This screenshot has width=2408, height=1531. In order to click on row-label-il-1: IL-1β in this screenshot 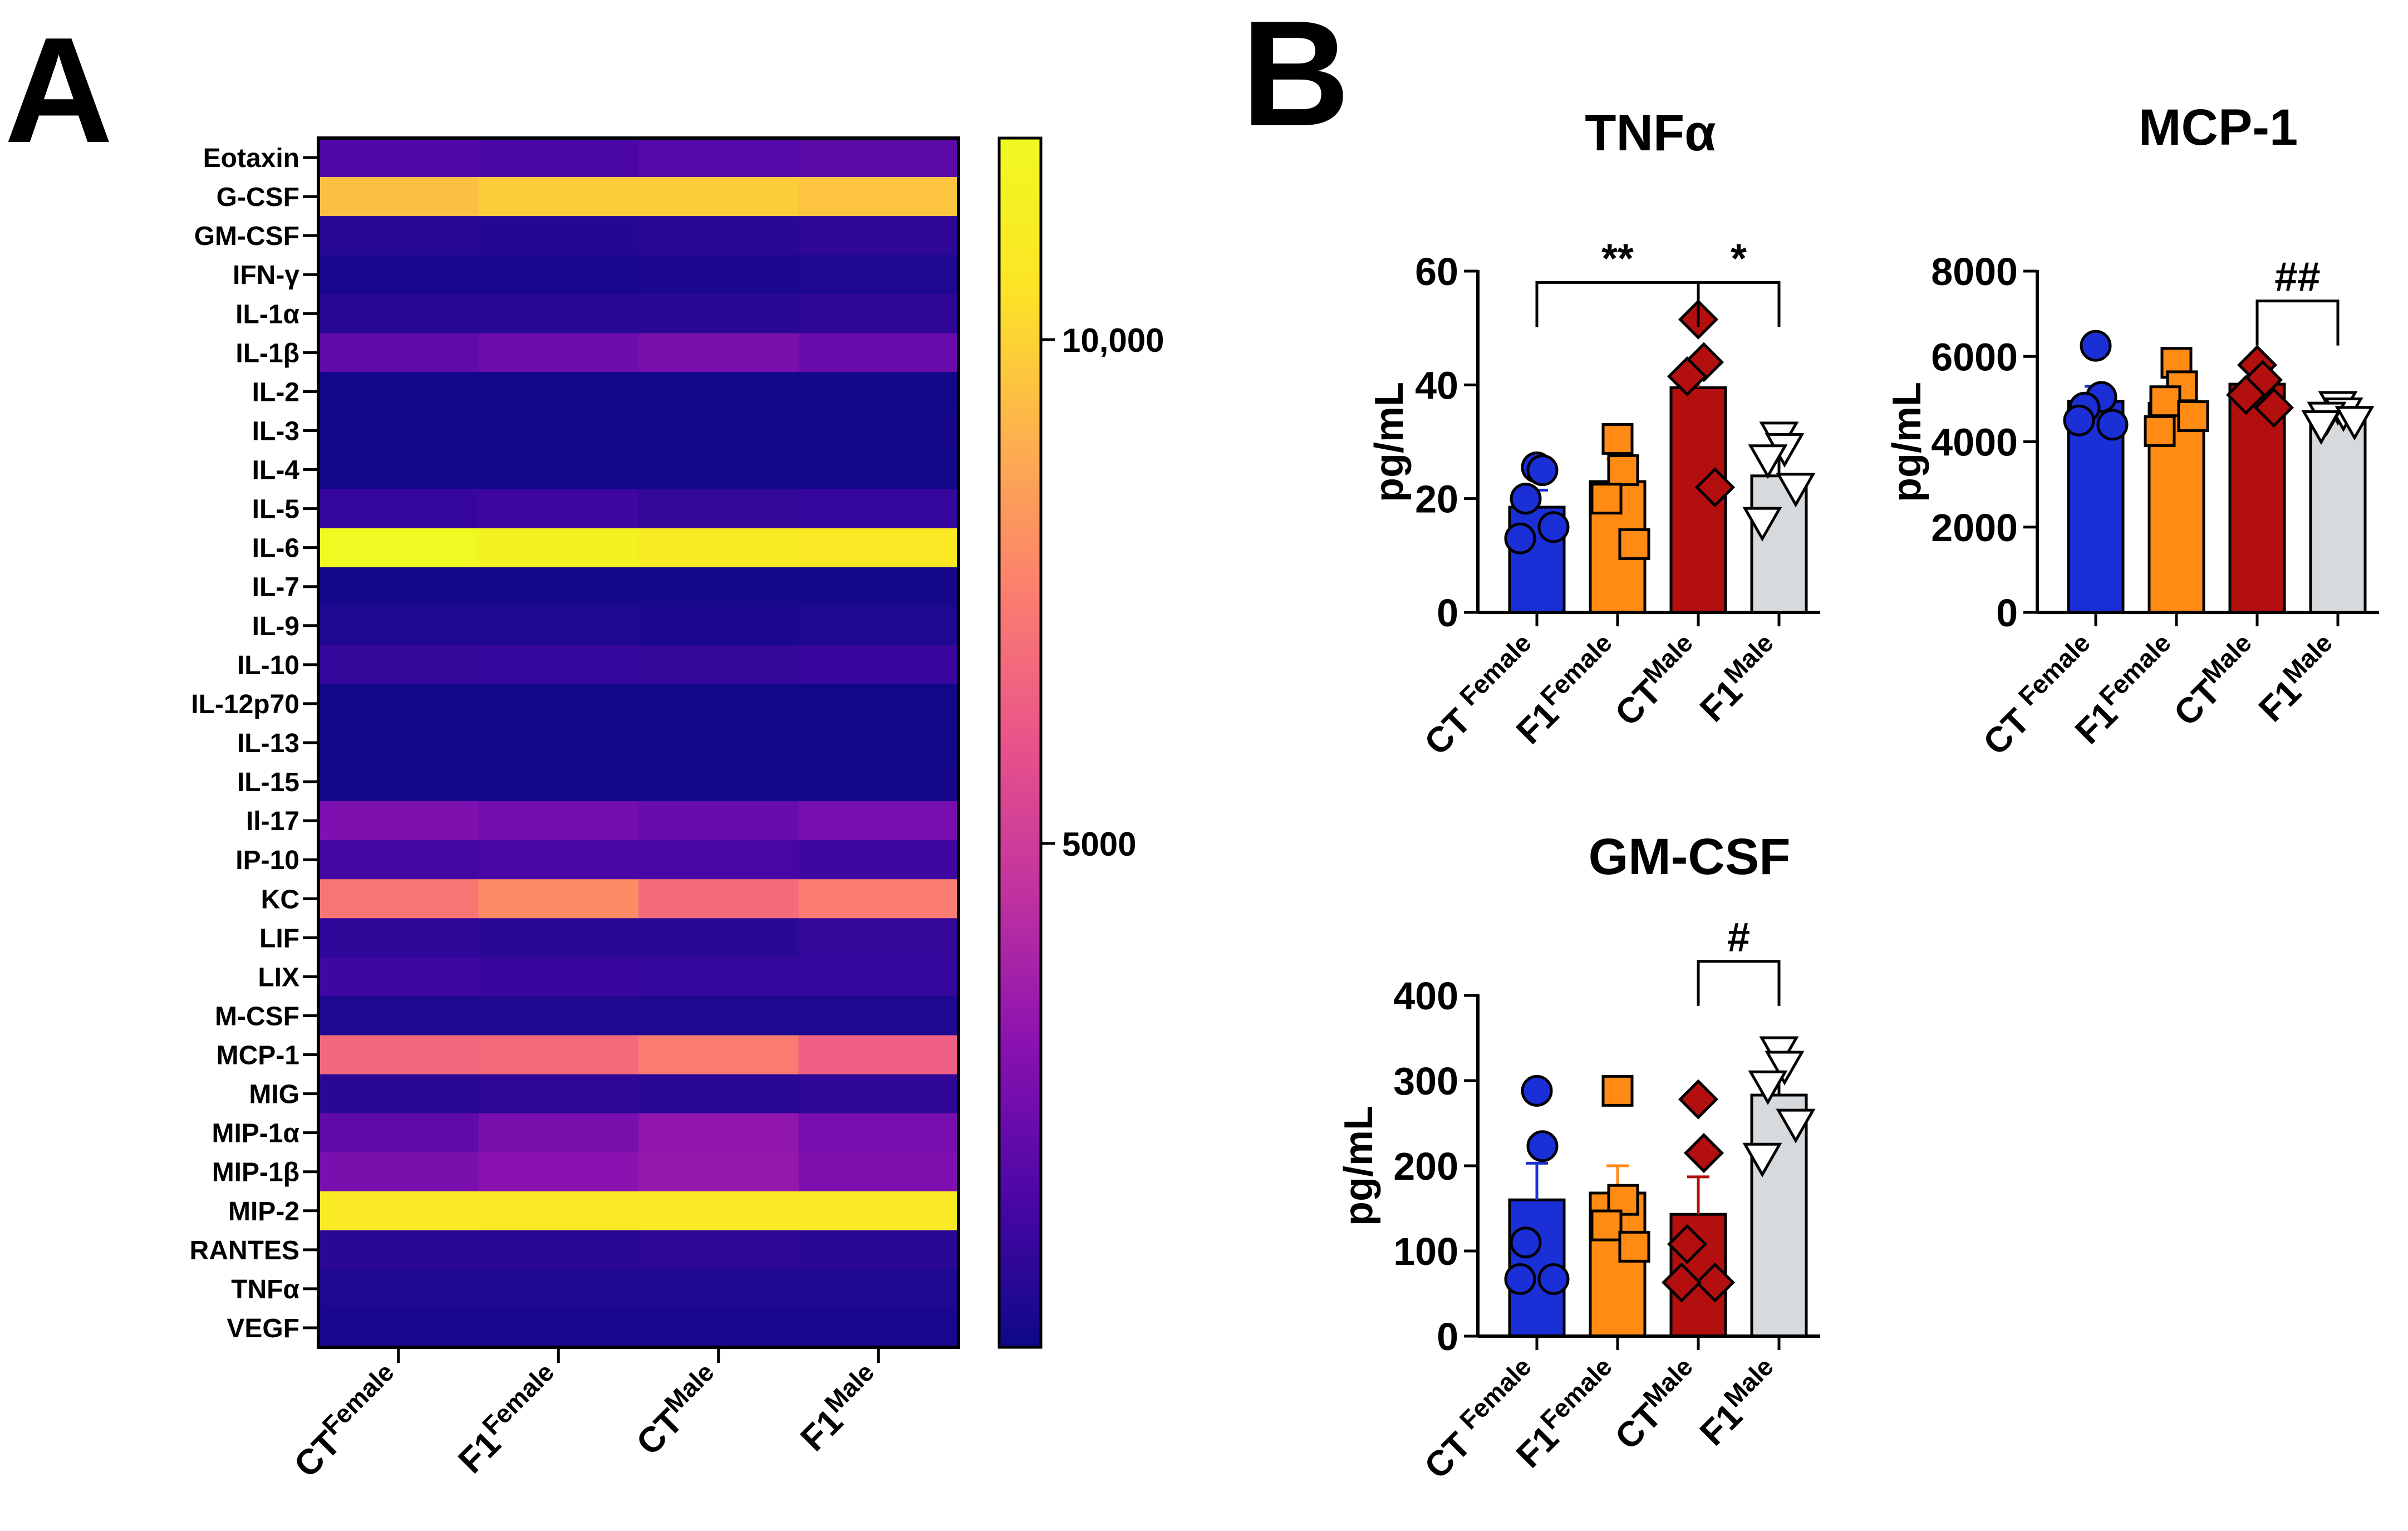, I will do `click(267, 353)`.